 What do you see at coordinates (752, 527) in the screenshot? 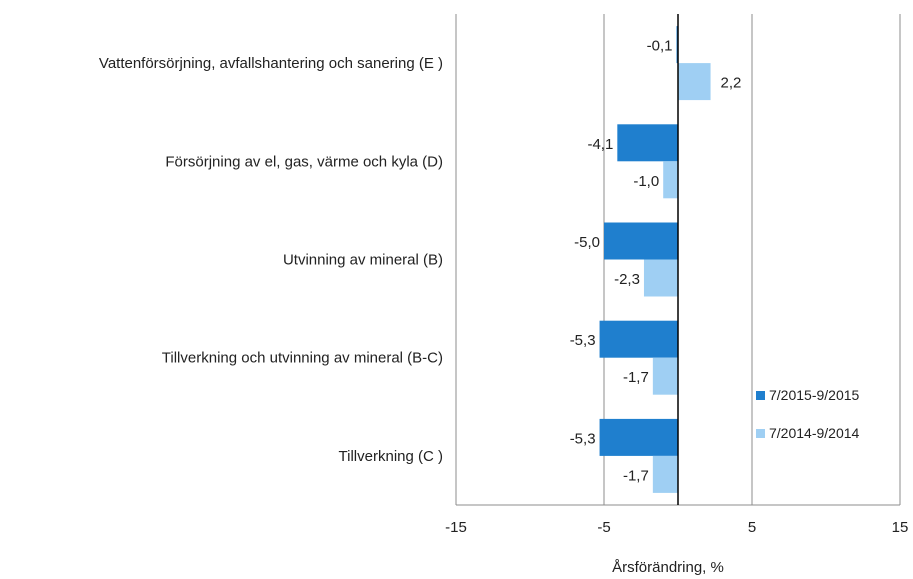
I see `x-tick-label: 5` at bounding box center [752, 527].